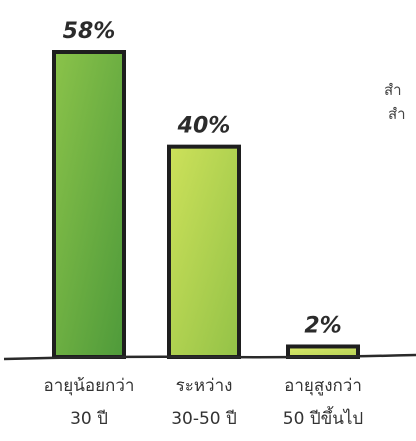 The image size is (416, 441). I want to click on value-label-0: 58%, so click(89, 31).